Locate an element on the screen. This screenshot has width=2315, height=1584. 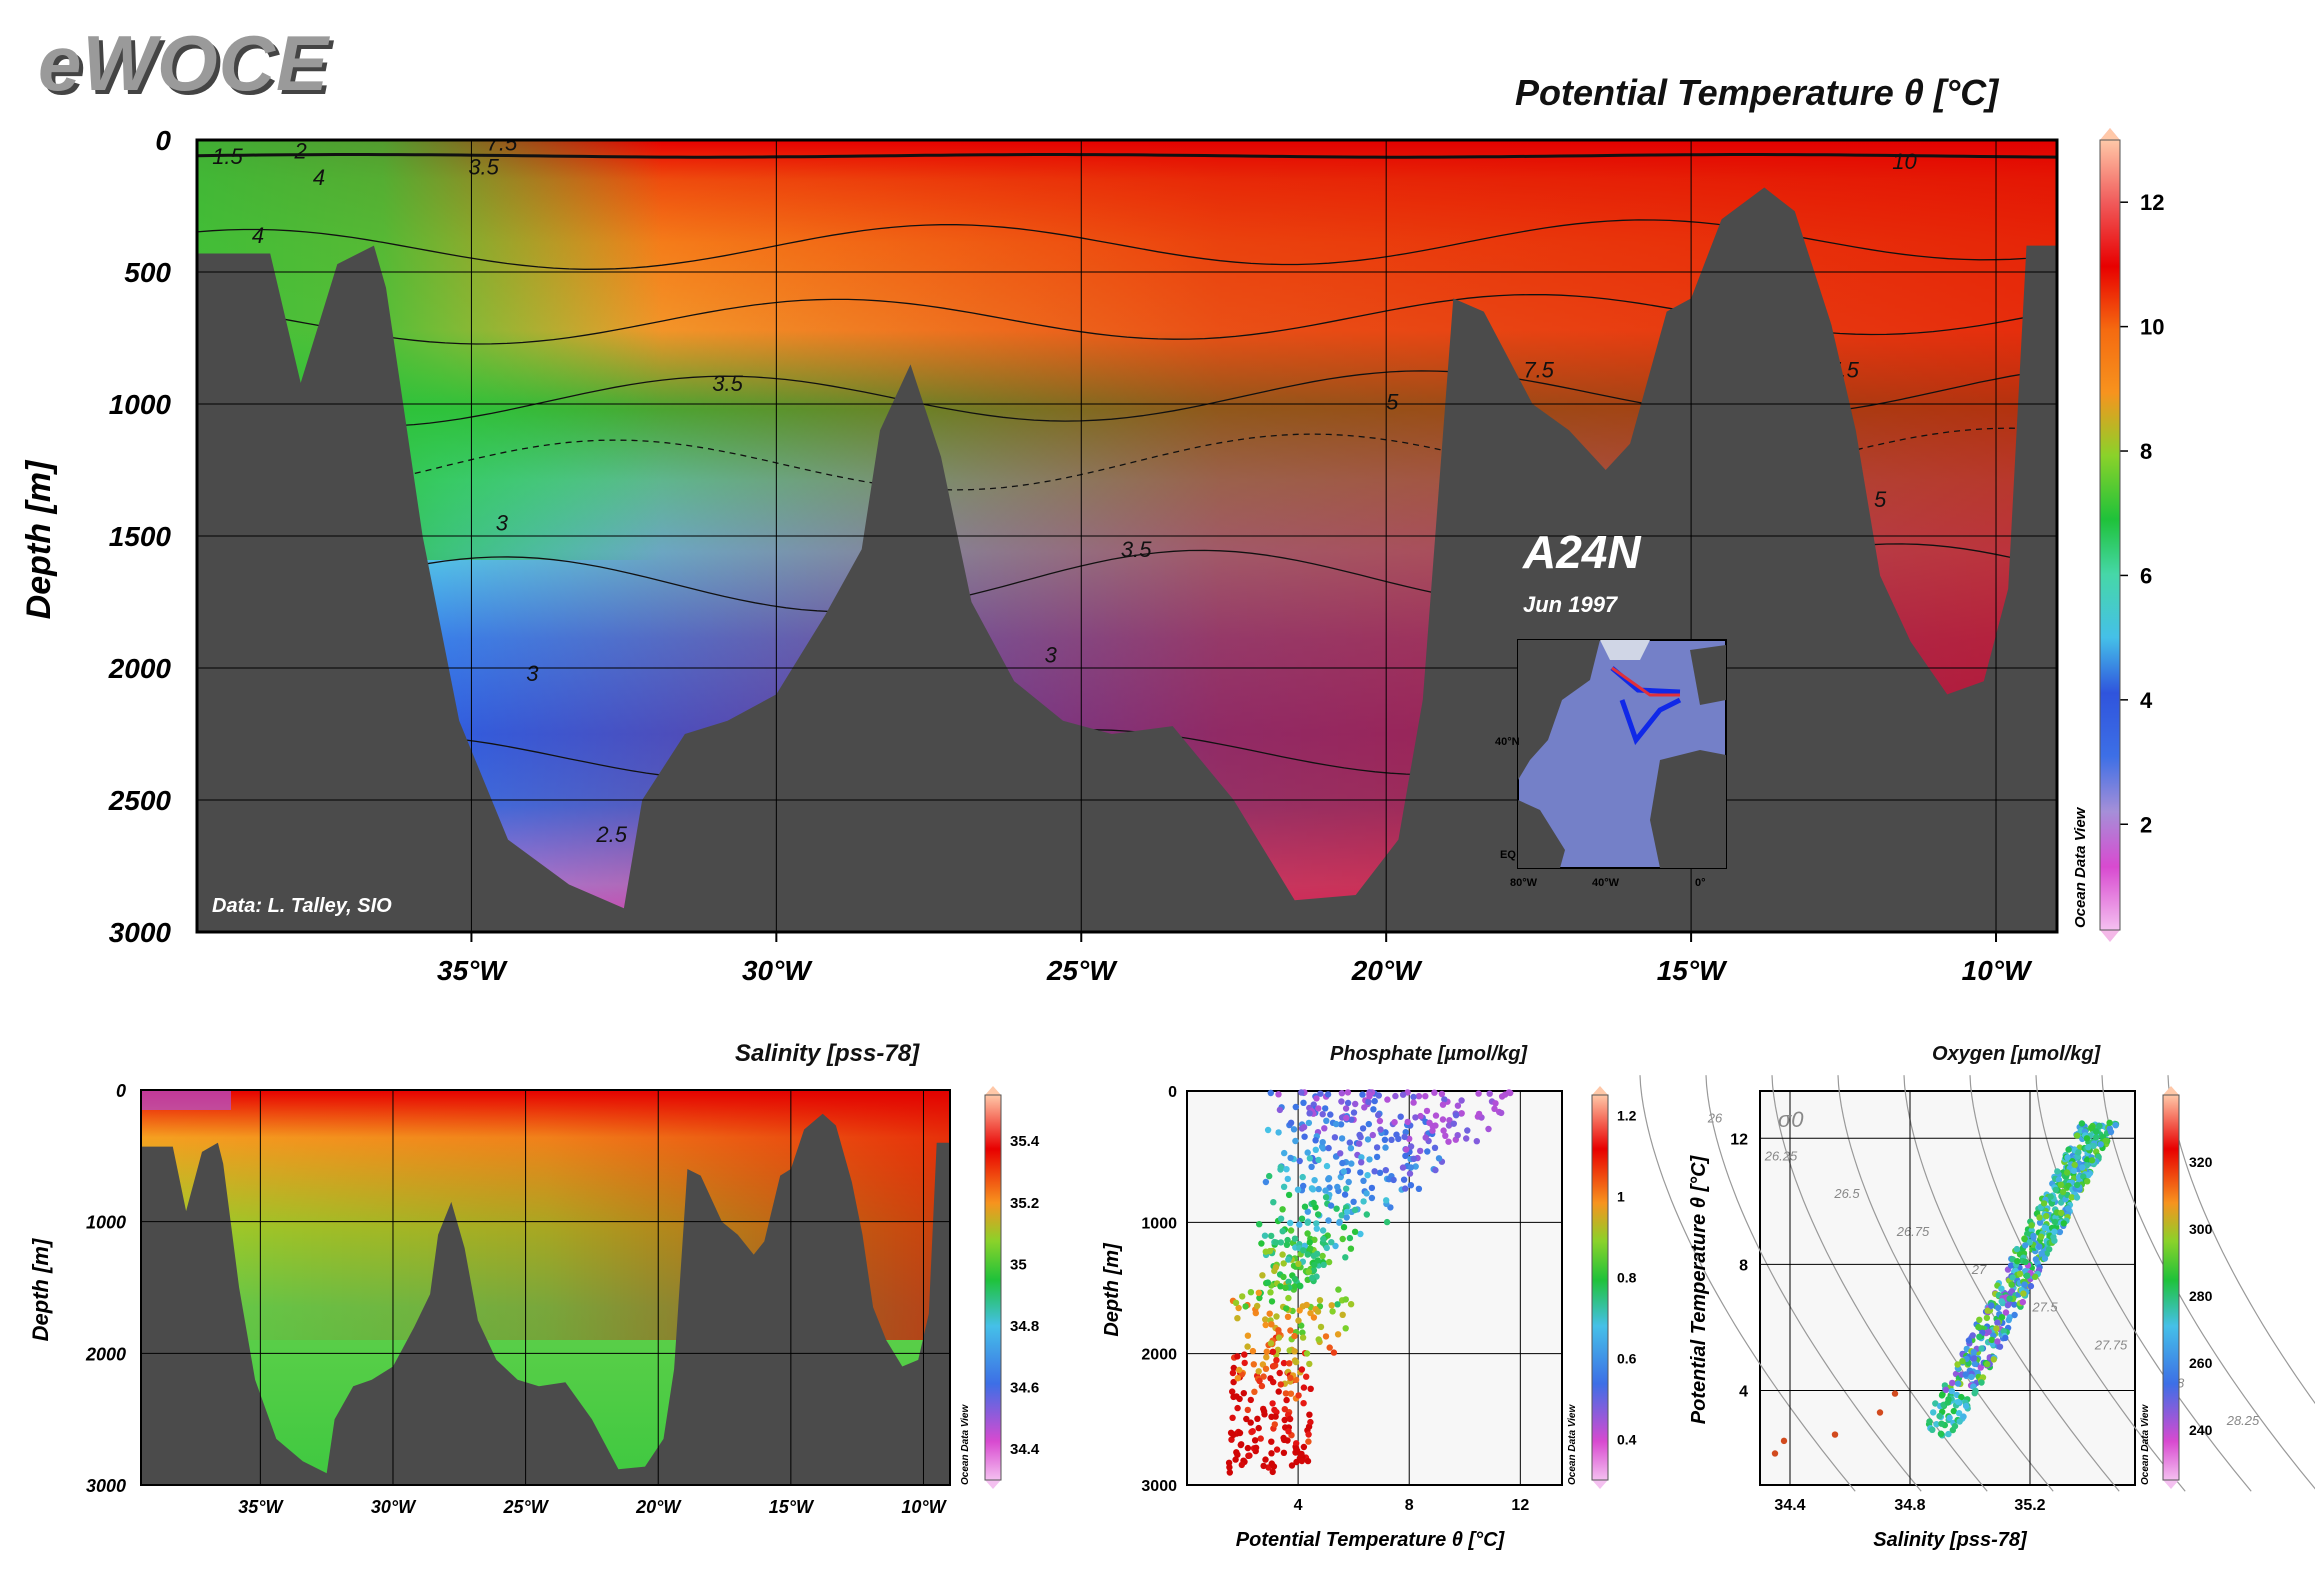
phos-x-tick-label: 8 is located at coordinates (1409, 1505).